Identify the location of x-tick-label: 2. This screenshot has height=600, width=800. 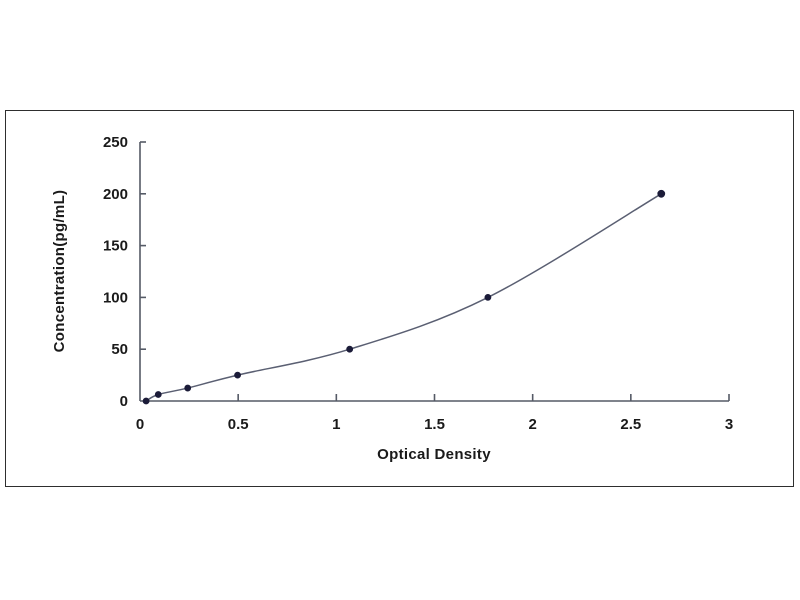
(532, 424).